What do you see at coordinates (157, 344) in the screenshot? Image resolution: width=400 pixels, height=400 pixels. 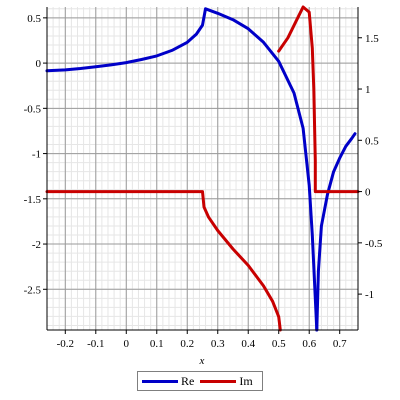 I see `x-tick-label: 0.1` at bounding box center [157, 344].